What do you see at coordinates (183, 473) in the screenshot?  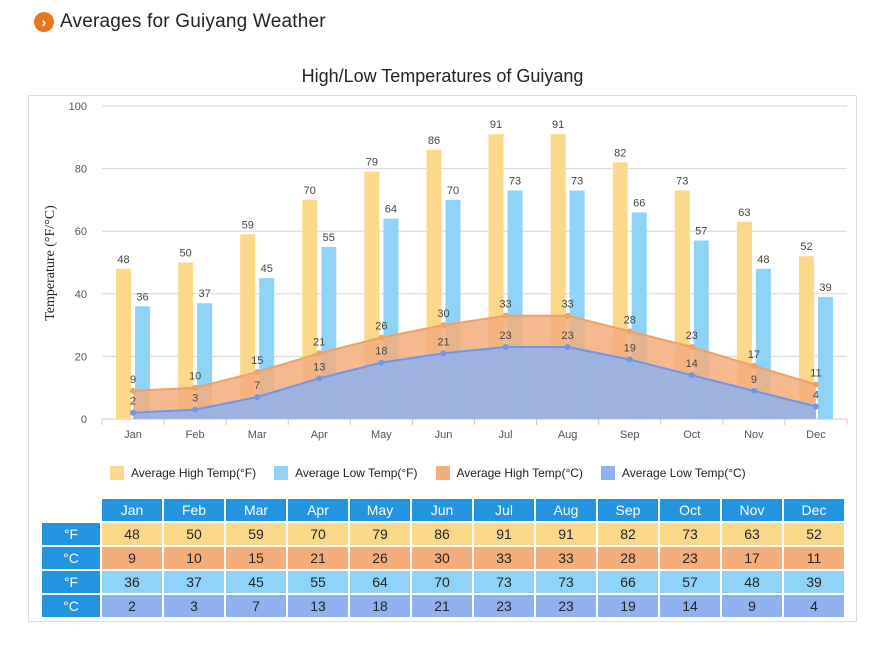 I see `legend-item: Average High Temp(°F)` at bounding box center [183, 473].